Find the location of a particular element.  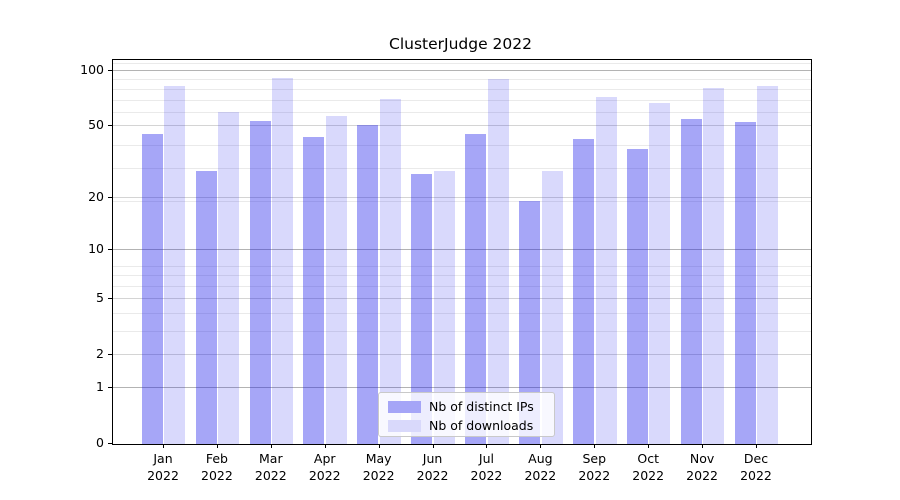

bar-jun-distinct-ips is located at coordinates (422, 308).